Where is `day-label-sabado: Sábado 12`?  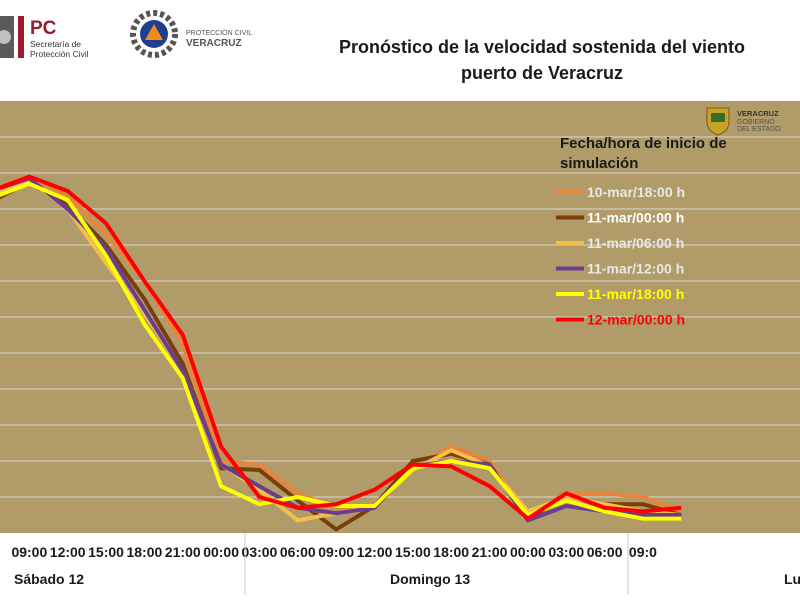
day-label-sabado: Sábado 12 is located at coordinates (49, 579).